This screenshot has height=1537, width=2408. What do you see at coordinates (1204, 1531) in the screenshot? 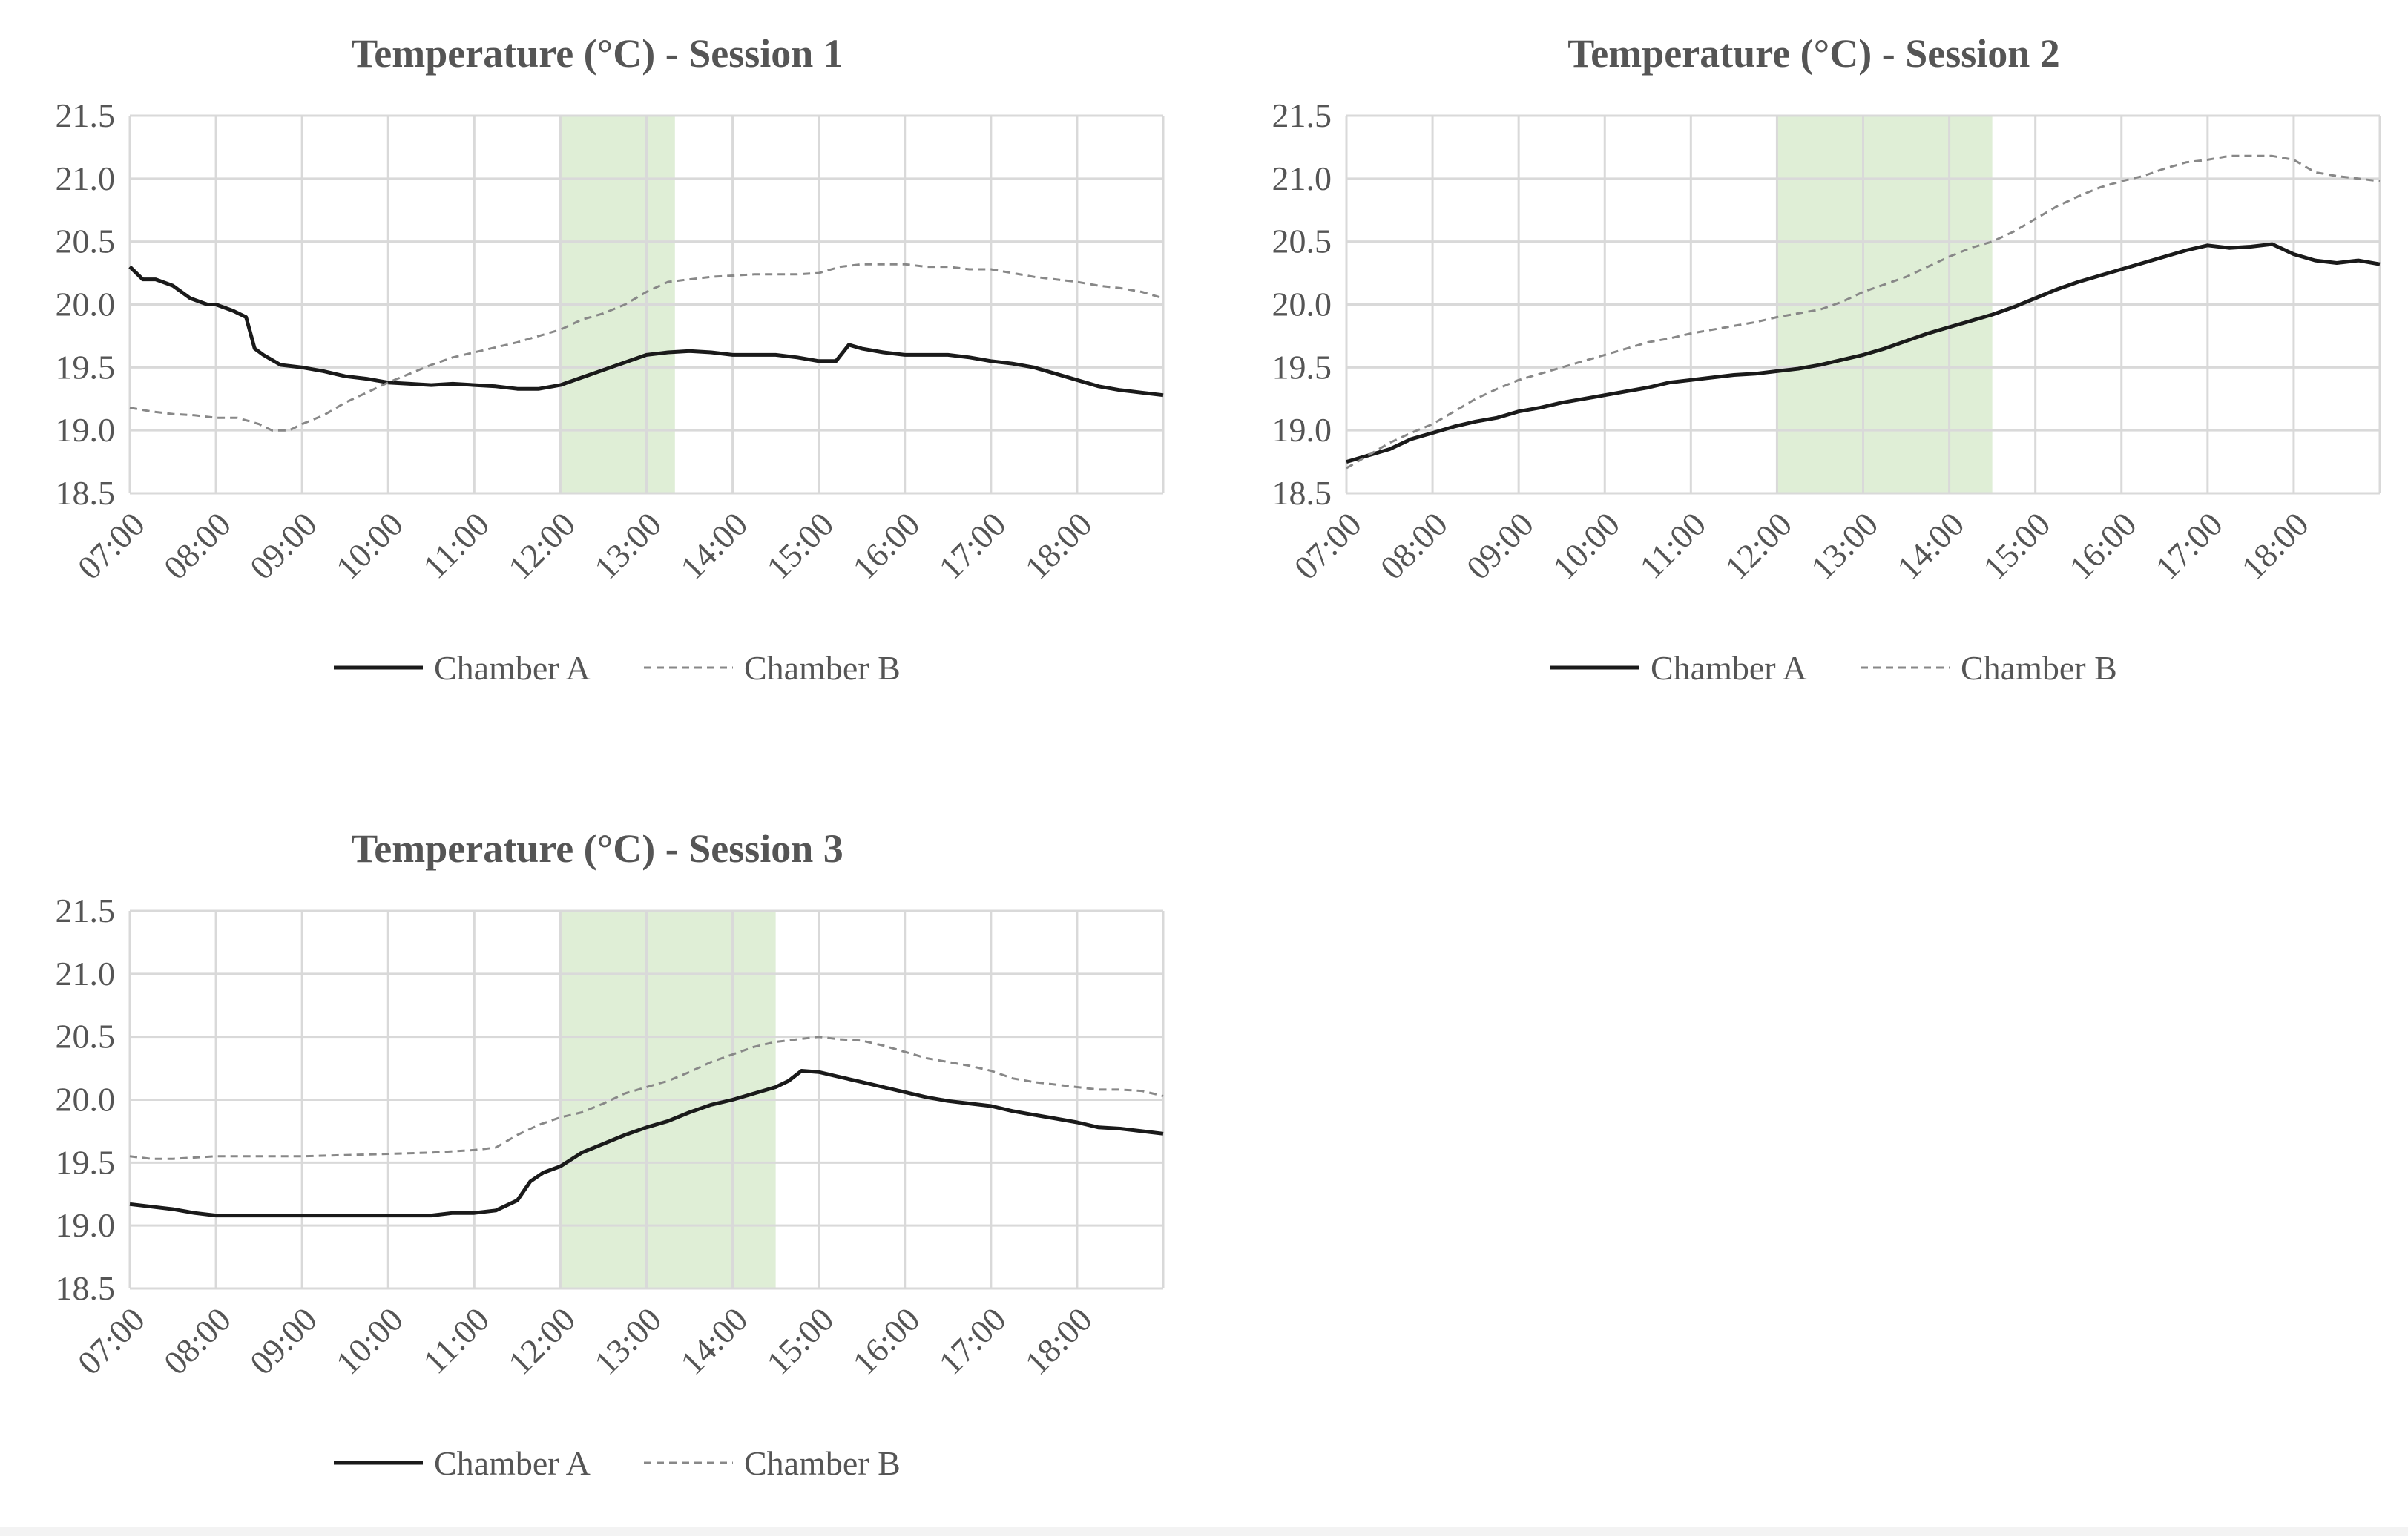
I see `bottom-strip` at bounding box center [1204, 1531].